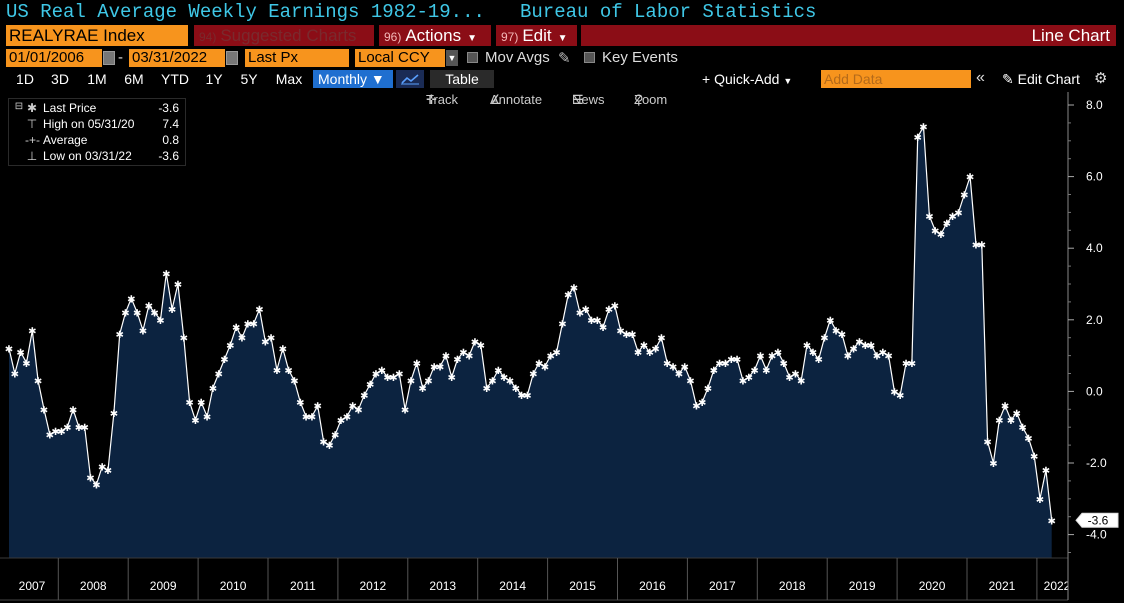 Image resolution: width=1124 pixels, height=603 pixels. Describe the element at coordinates (297, 58) in the screenshot. I see `field-select: Last Px` at that location.